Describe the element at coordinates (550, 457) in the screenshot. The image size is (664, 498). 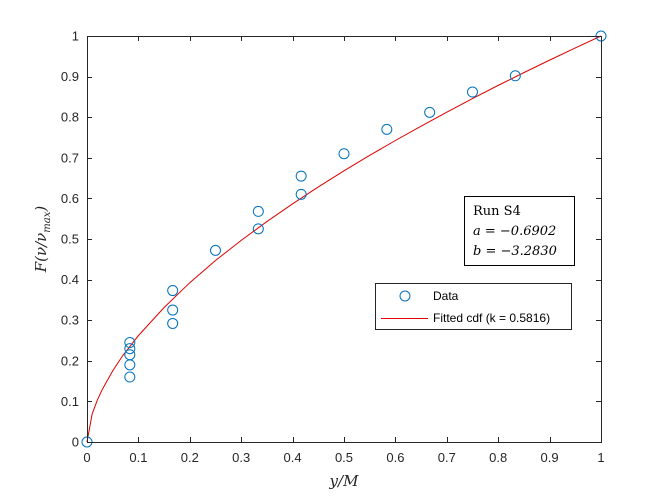
I see `x-tick-label: 0.9` at that location.